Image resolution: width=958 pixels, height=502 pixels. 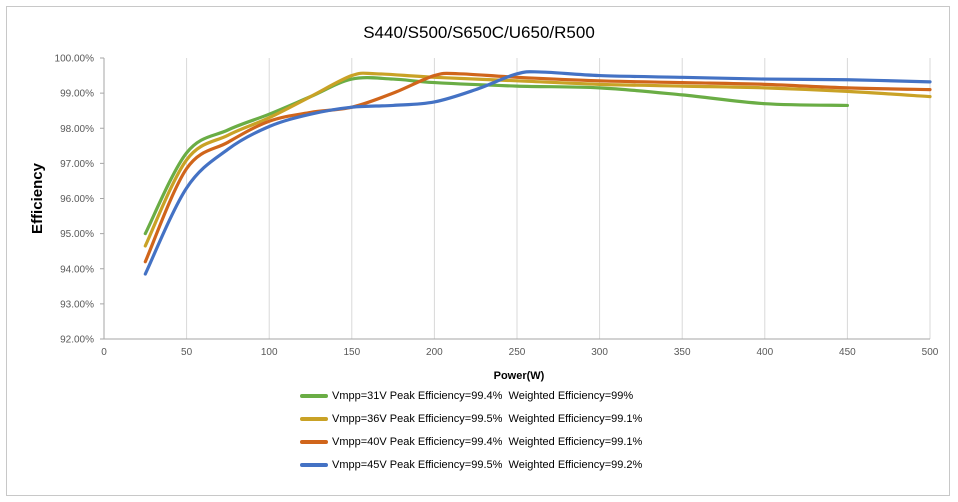 I want to click on x-tick-label: 50, so click(x=187, y=352).